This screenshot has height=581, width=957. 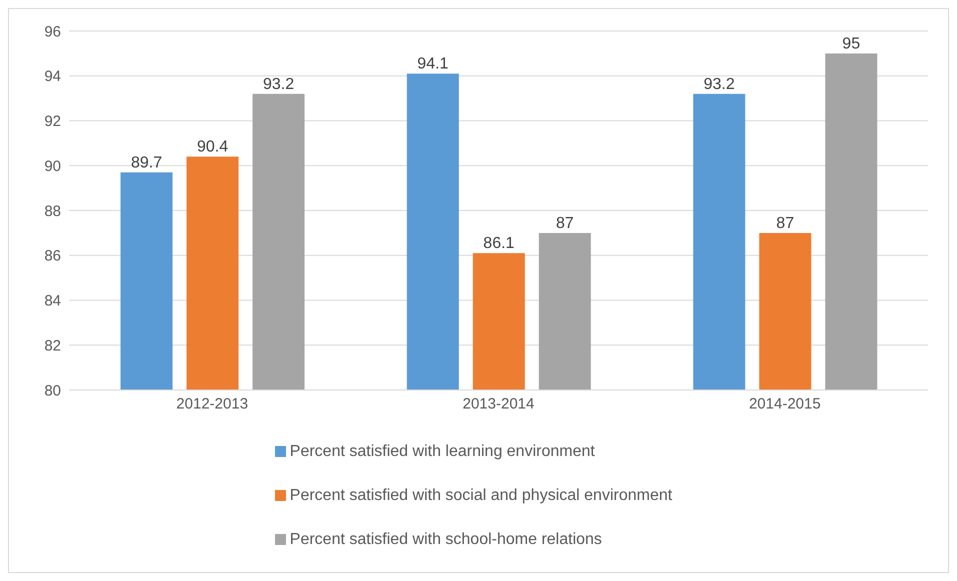 What do you see at coordinates (784, 404) in the screenshot?
I see `x-tick-label: 2014-2015` at bounding box center [784, 404].